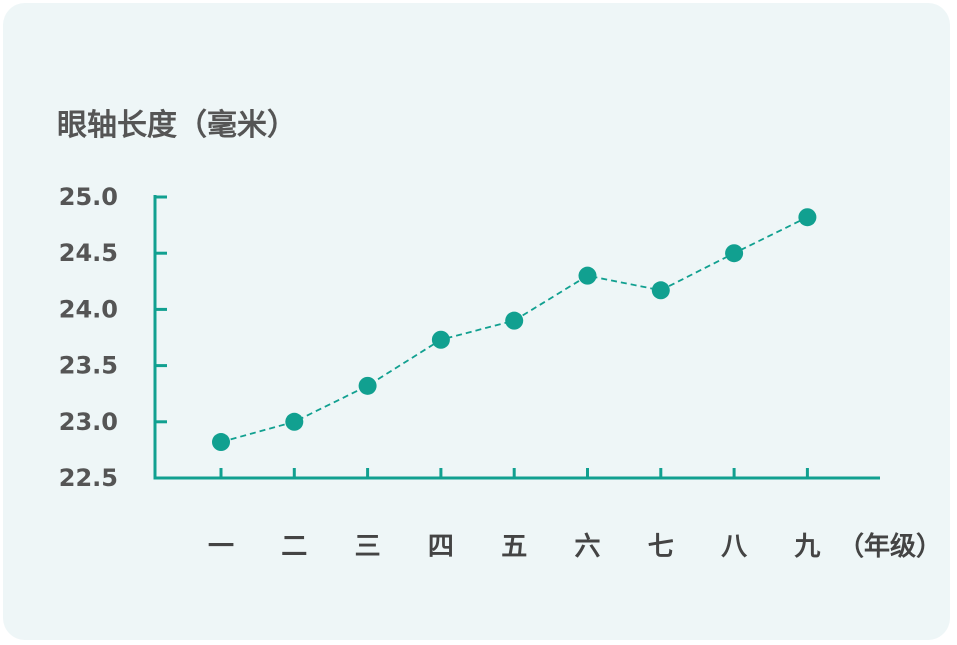  I want to click on y-tick-label: 23.0, so click(88, 422).